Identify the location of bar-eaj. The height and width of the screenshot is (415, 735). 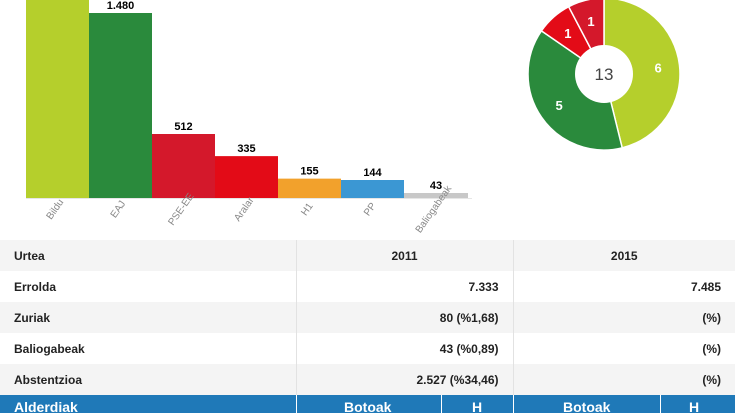
(120, 105).